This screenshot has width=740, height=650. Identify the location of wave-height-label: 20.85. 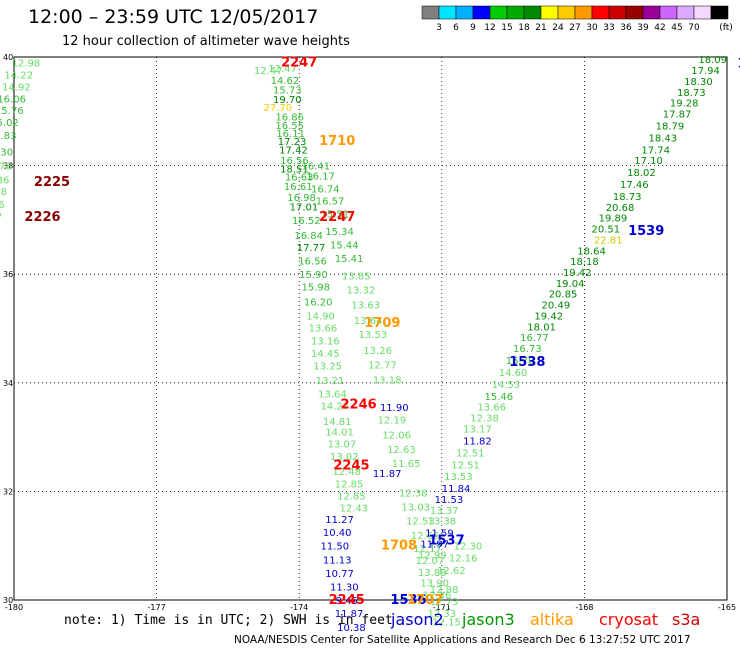
(563, 295).